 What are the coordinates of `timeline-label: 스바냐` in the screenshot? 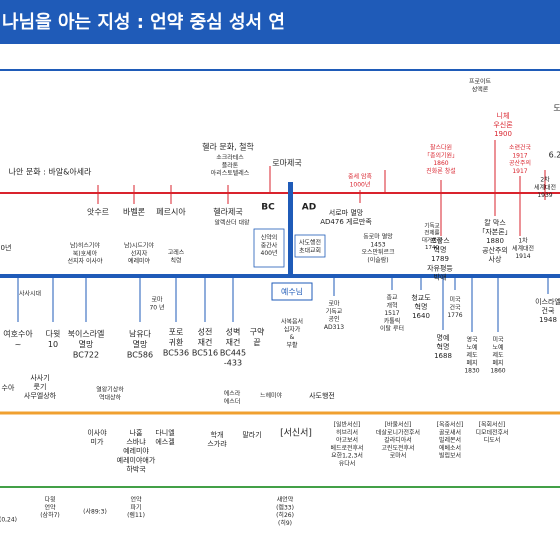 It's located at (136, 441).